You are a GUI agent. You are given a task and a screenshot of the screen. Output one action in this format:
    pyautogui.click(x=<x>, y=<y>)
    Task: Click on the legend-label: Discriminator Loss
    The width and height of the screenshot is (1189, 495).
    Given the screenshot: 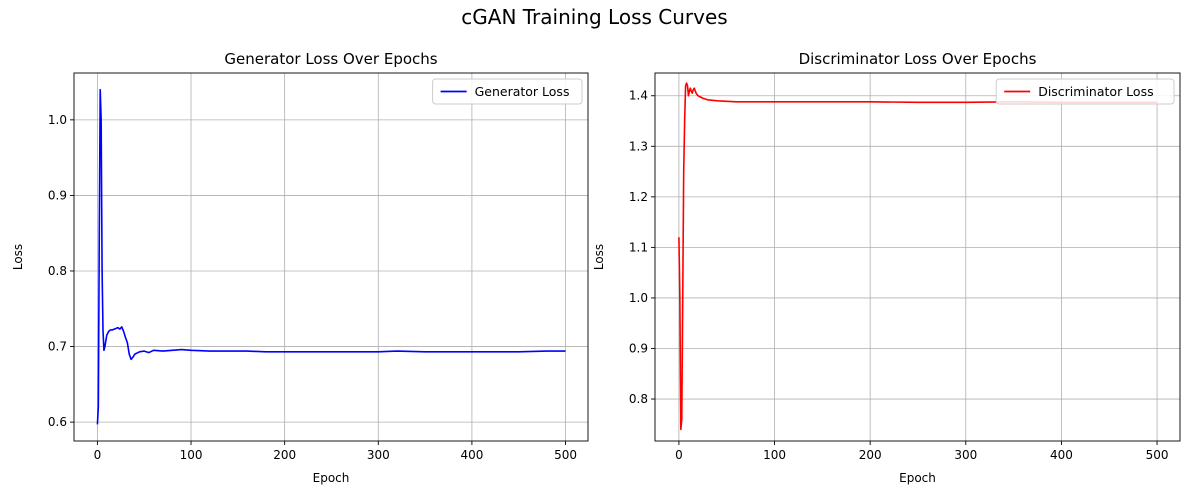 What is the action you would take?
    pyautogui.click(x=1095, y=91)
    